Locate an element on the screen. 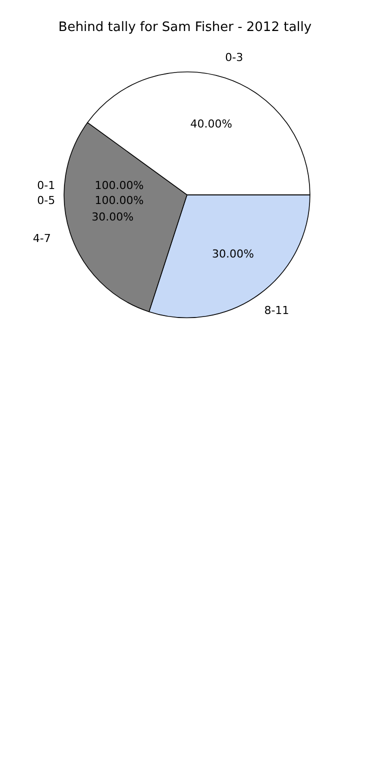  text: 0-1 is located at coordinates (46, 185).